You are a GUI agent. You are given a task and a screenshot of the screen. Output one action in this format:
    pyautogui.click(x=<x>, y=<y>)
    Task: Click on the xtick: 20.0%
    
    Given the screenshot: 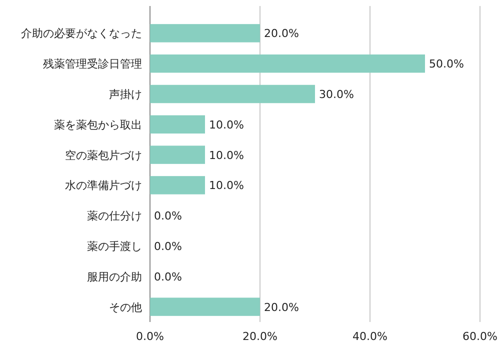 What is the action you would take?
    pyautogui.click(x=260, y=336)
    